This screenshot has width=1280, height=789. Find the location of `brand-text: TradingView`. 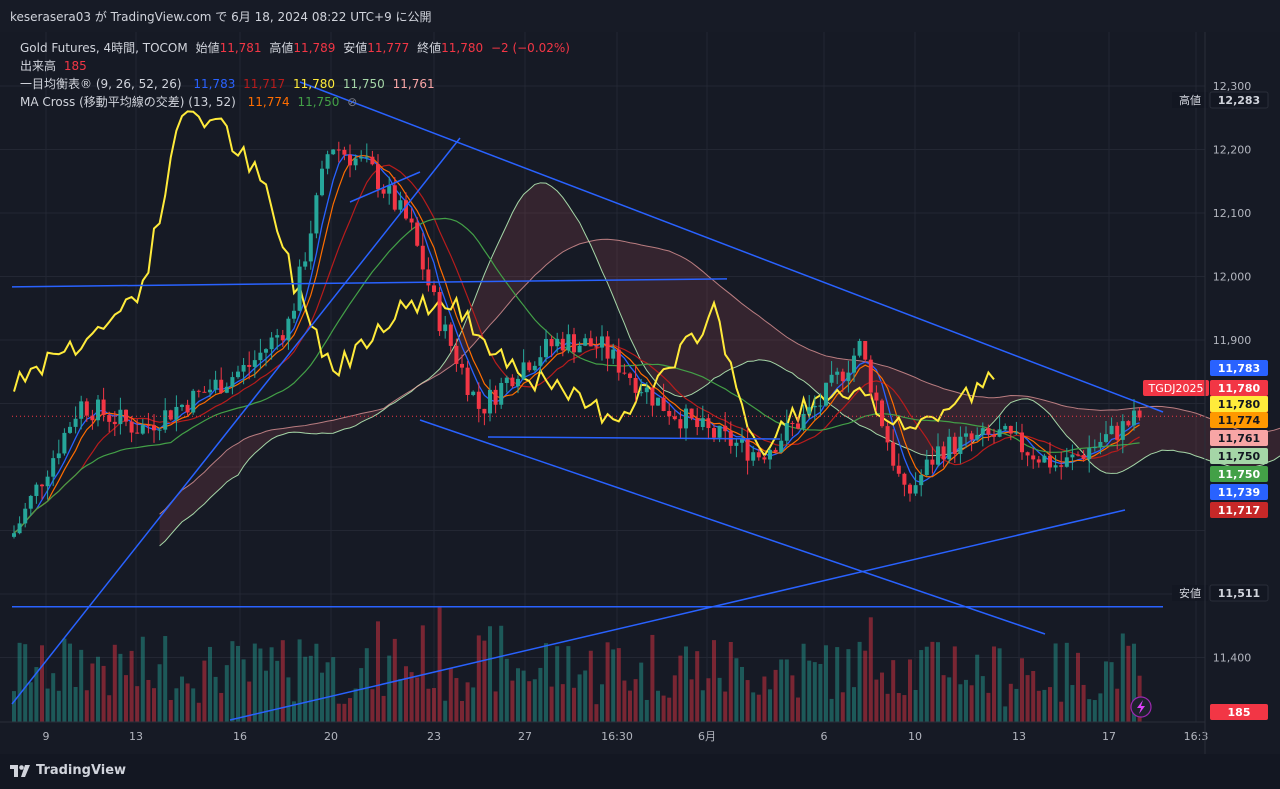

brand-text: TradingView is located at coordinates (81, 770).